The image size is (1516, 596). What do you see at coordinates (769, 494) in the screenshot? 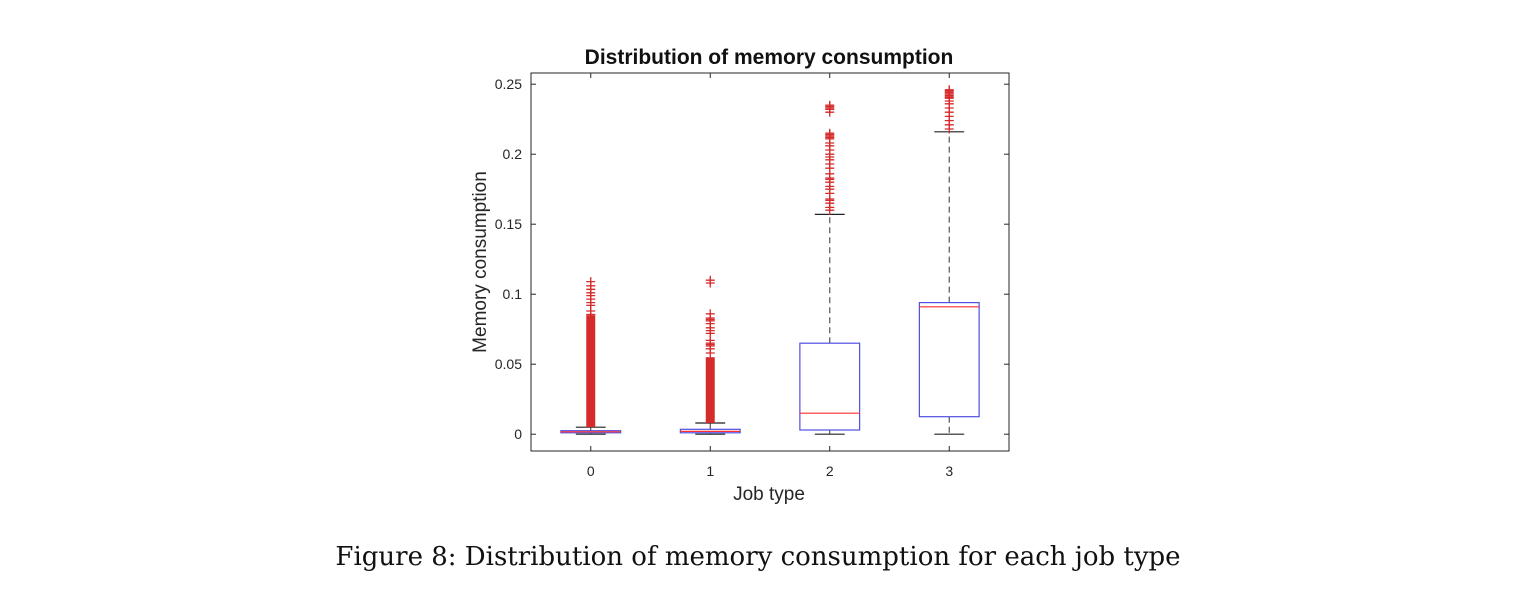
I see `x-axis-label: Job type` at bounding box center [769, 494].